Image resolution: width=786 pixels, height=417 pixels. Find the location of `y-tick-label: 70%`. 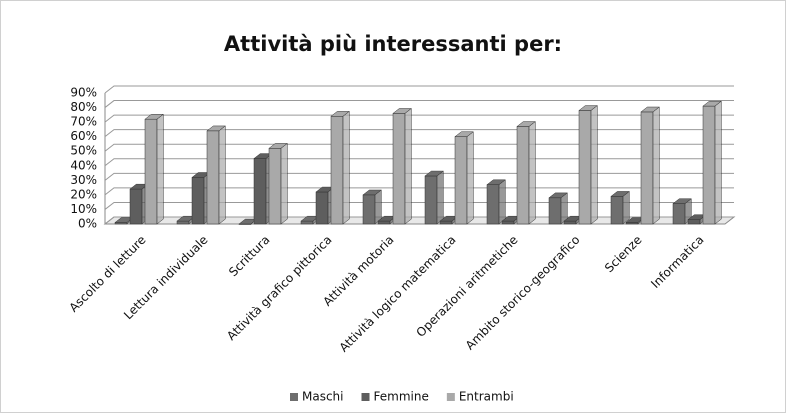

y-tick-label: 70% is located at coordinates (83, 122).